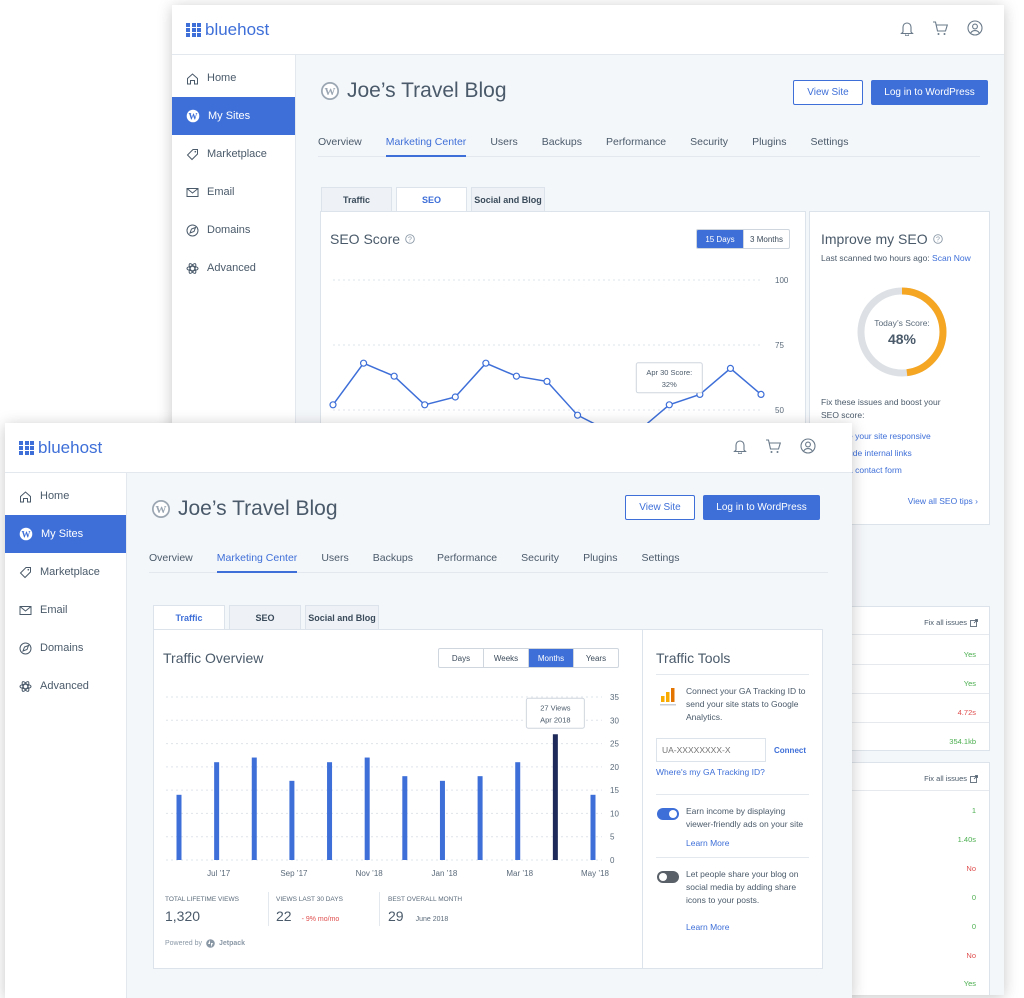  I want to click on share-learn-more: Learn More, so click(708, 927).